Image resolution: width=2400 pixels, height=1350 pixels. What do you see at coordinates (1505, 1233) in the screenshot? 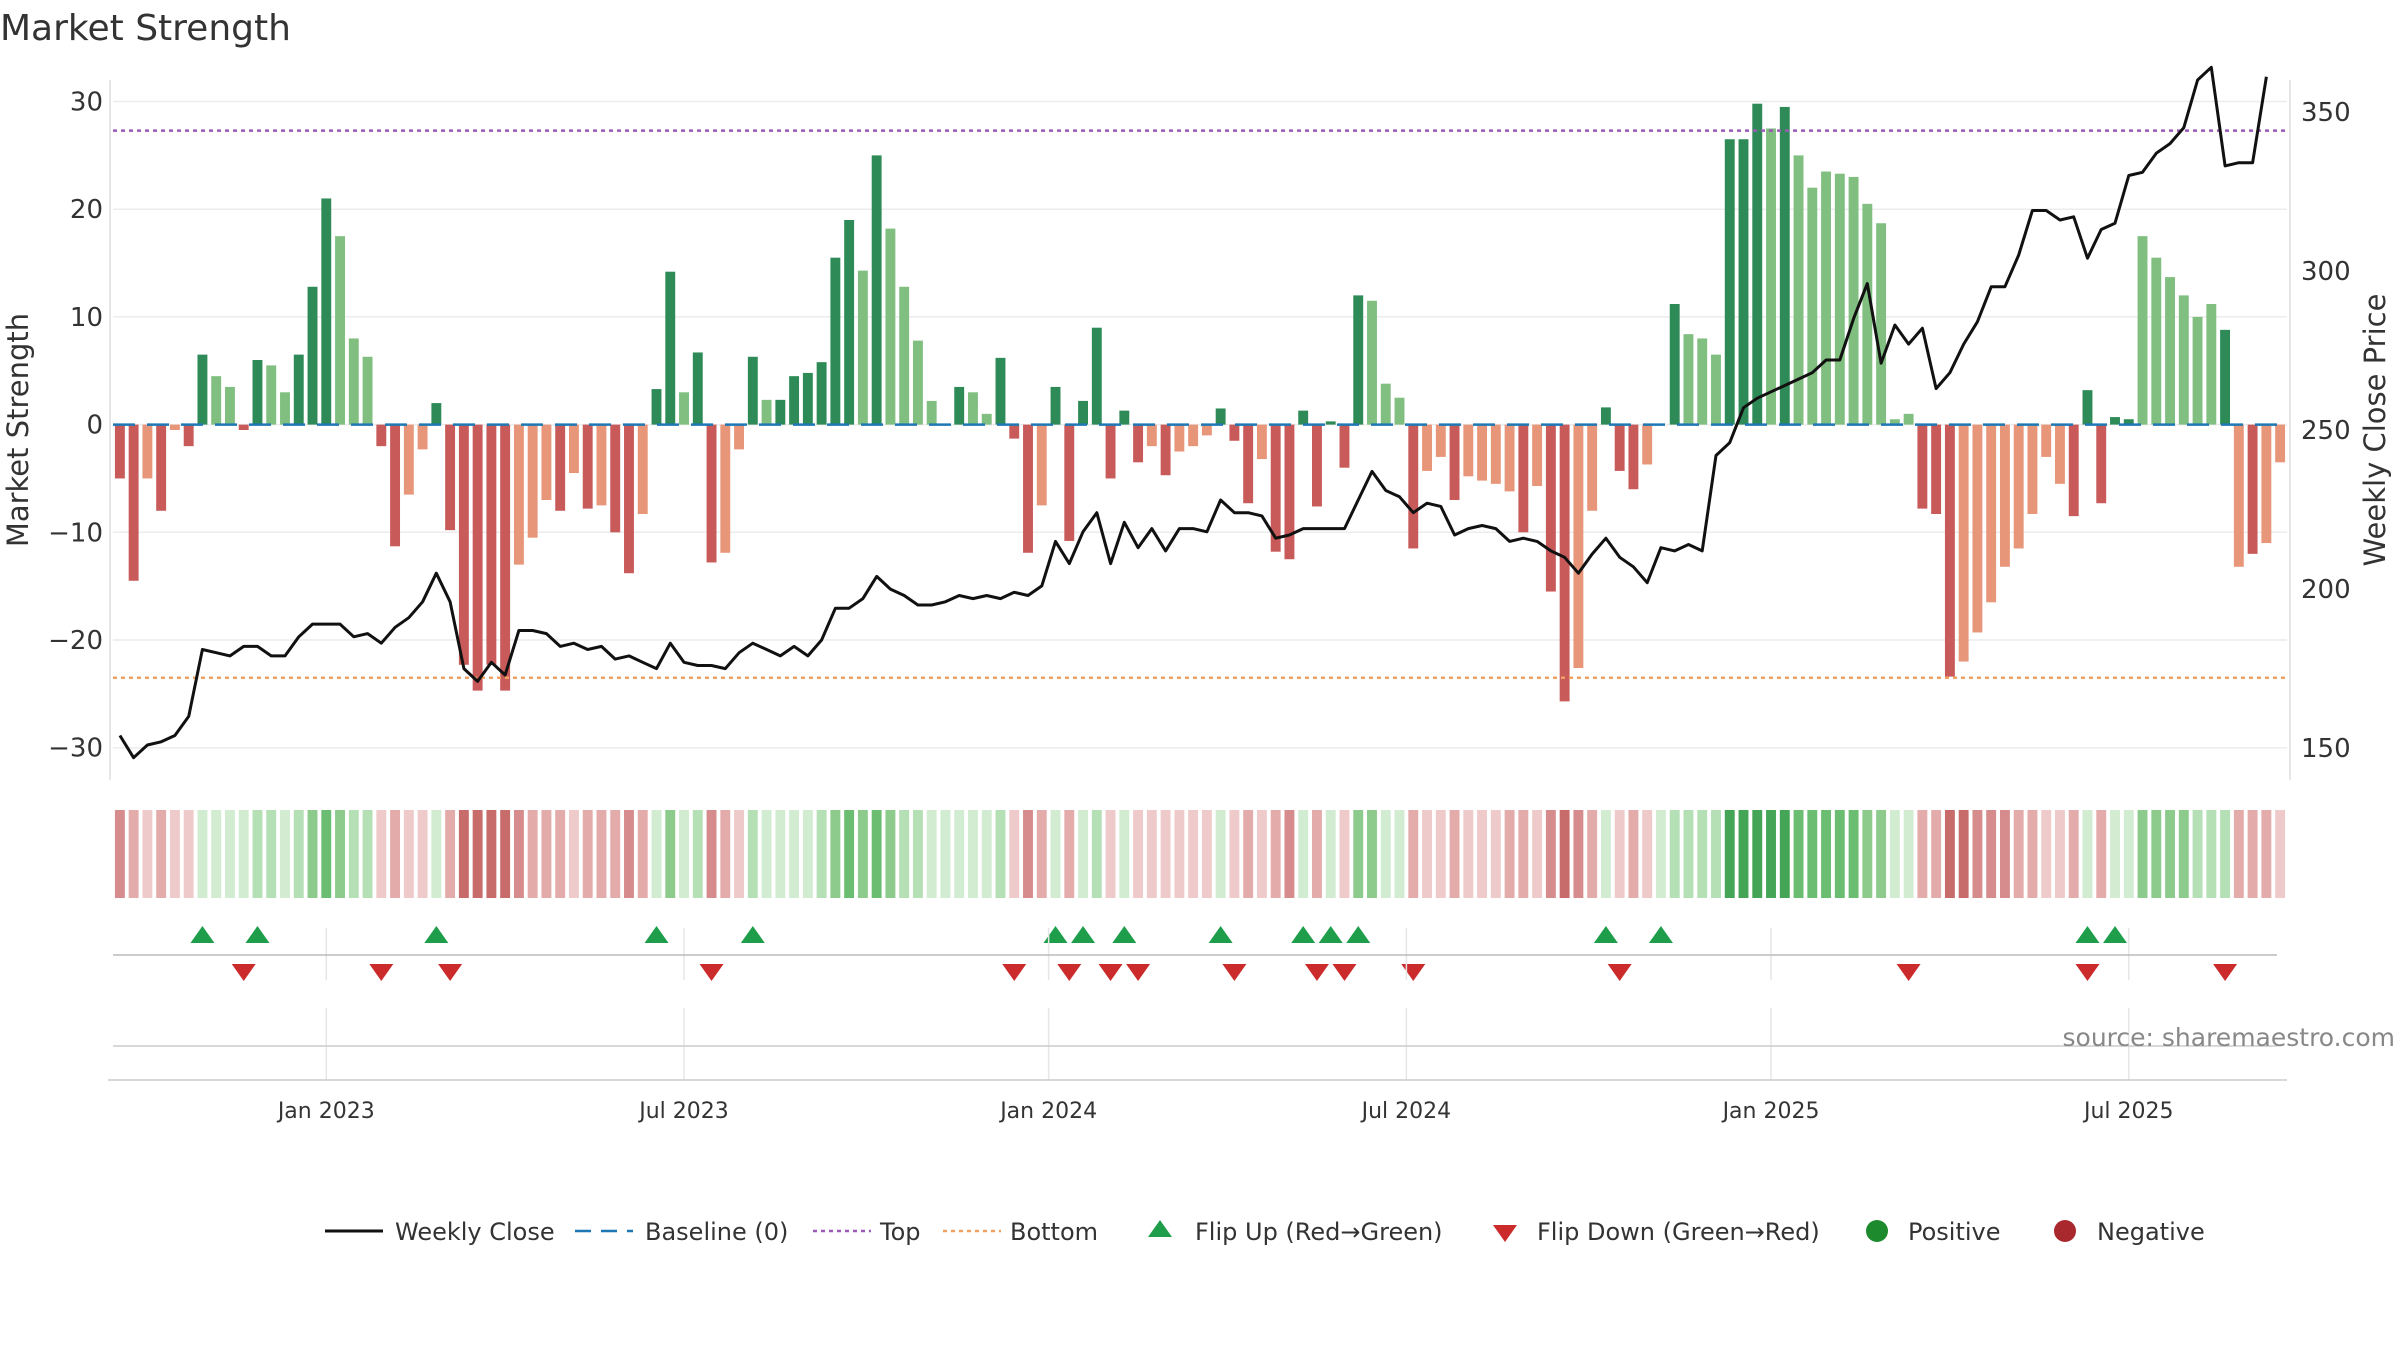
I see `legend-swatch-flip-down` at bounding box center [1505, 1233].